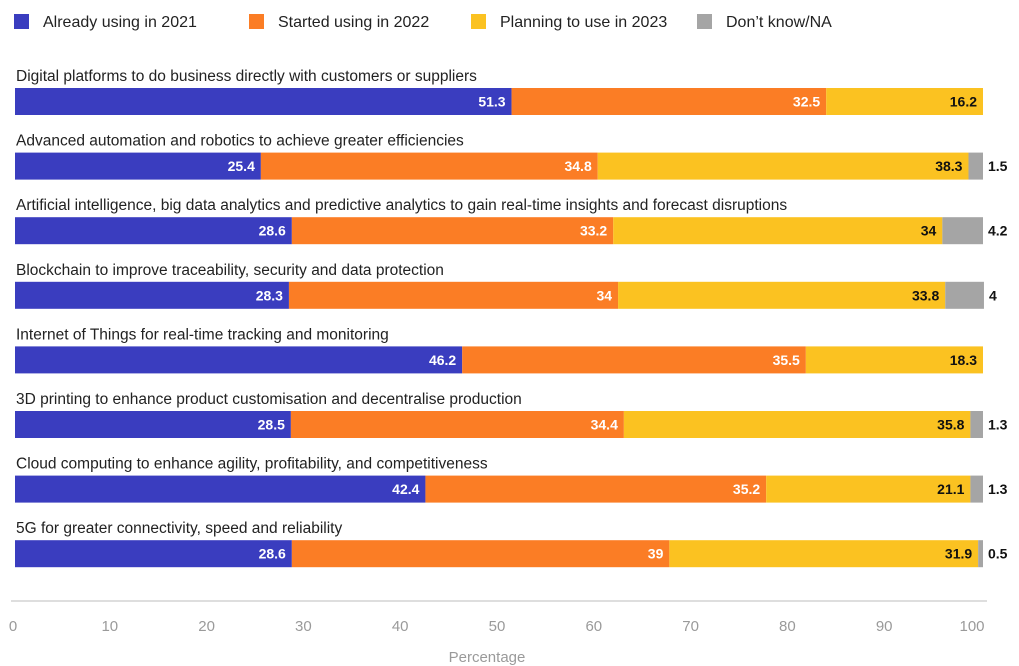  What do you see at coordinates (786, 360) in the screenshot?
I see `data-label: 35.5` at bounding box center [786, 360].